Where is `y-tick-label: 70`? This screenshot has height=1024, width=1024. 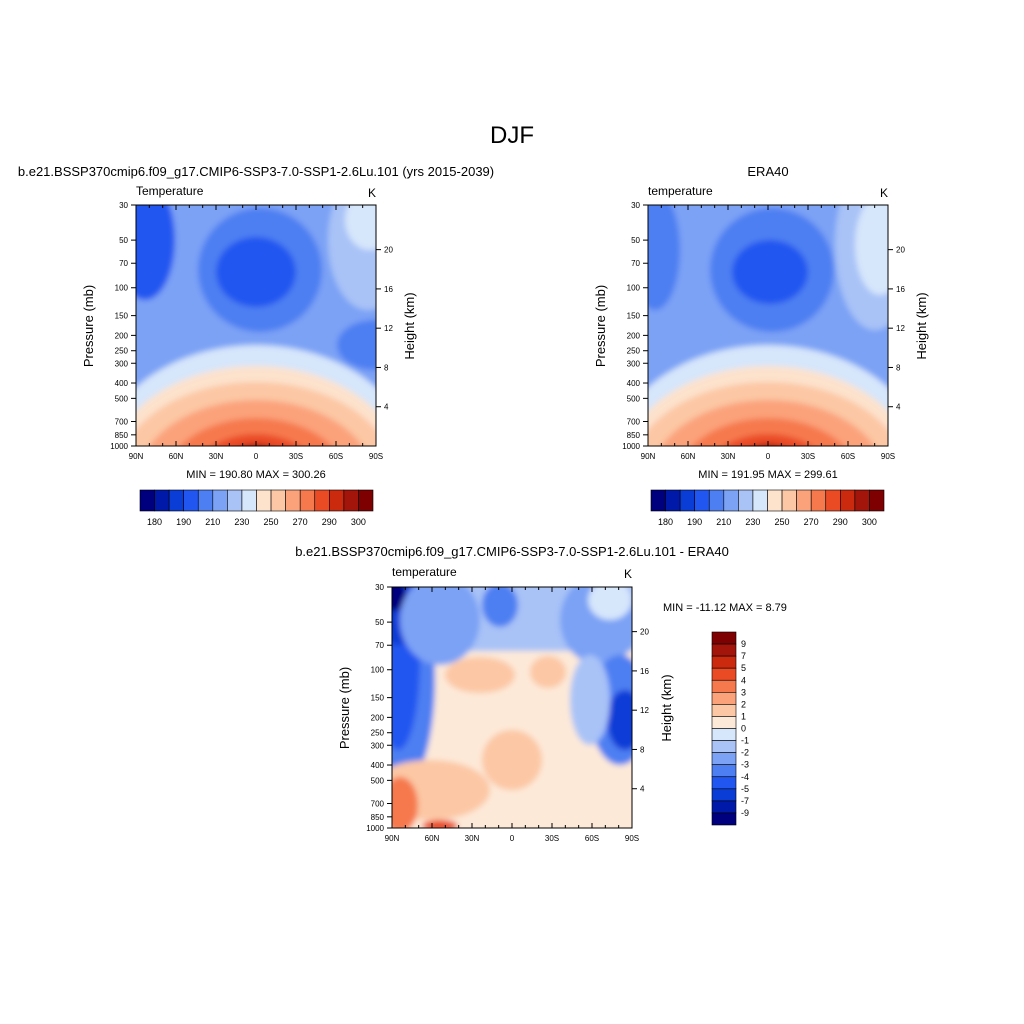 y-tick-label: 70 is located at coordinates (635, 263).